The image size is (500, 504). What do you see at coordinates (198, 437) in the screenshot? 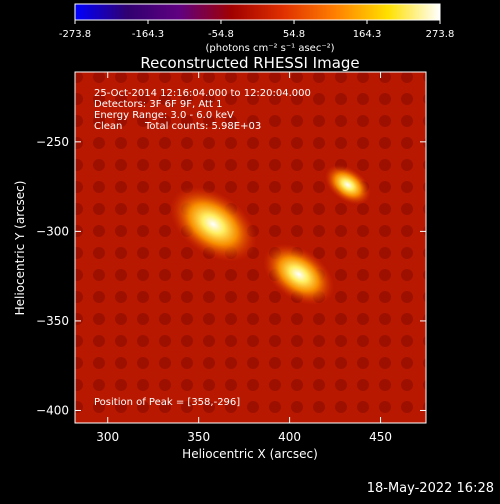
I see `x-tick-label: 350` at bounding box center [198, 437].